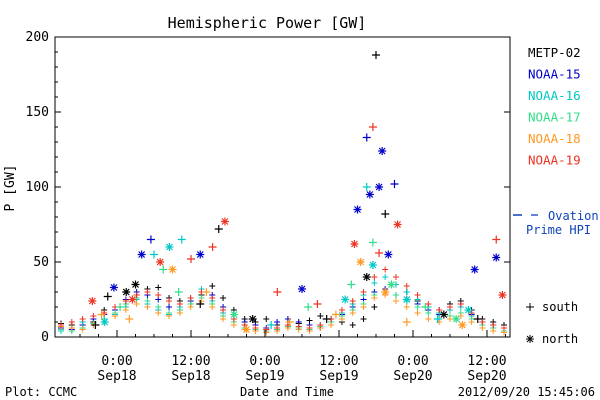 The image size is (600, 400). Describe the element at coordinates (282, 301) in the screenshot. I see `baseline-traces` at that location.